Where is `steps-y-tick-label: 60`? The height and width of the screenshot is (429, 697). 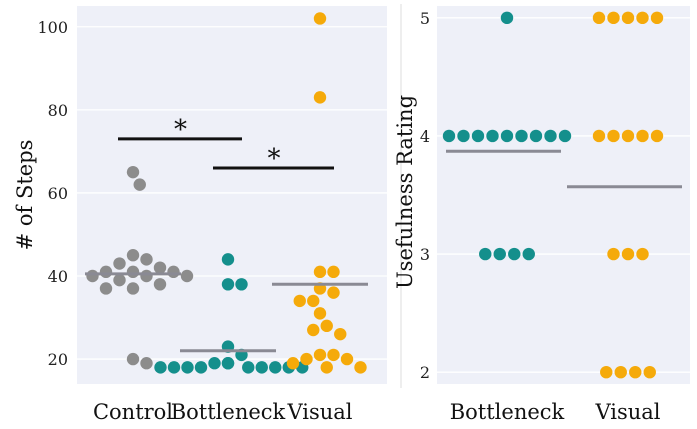 steps-y-tick-label: 60 is located at coordinates (58, 193).